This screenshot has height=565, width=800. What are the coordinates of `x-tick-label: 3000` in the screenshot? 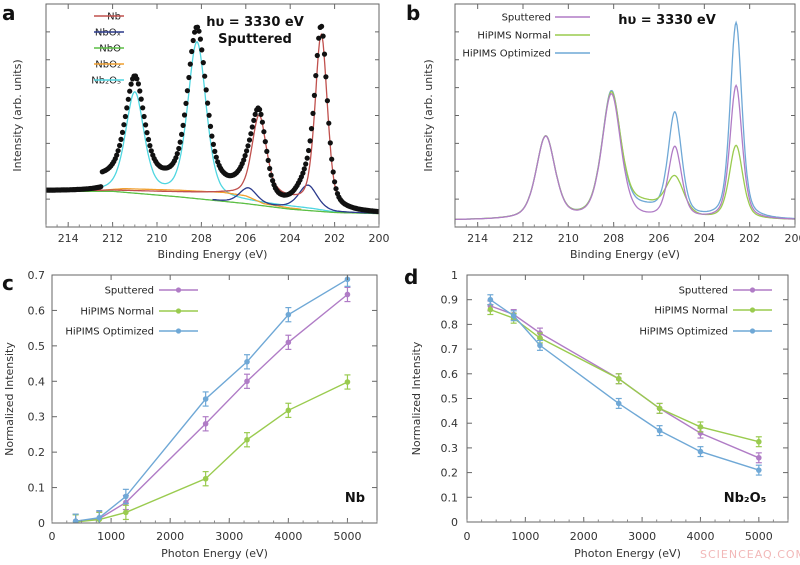 It's located at (229, 536).